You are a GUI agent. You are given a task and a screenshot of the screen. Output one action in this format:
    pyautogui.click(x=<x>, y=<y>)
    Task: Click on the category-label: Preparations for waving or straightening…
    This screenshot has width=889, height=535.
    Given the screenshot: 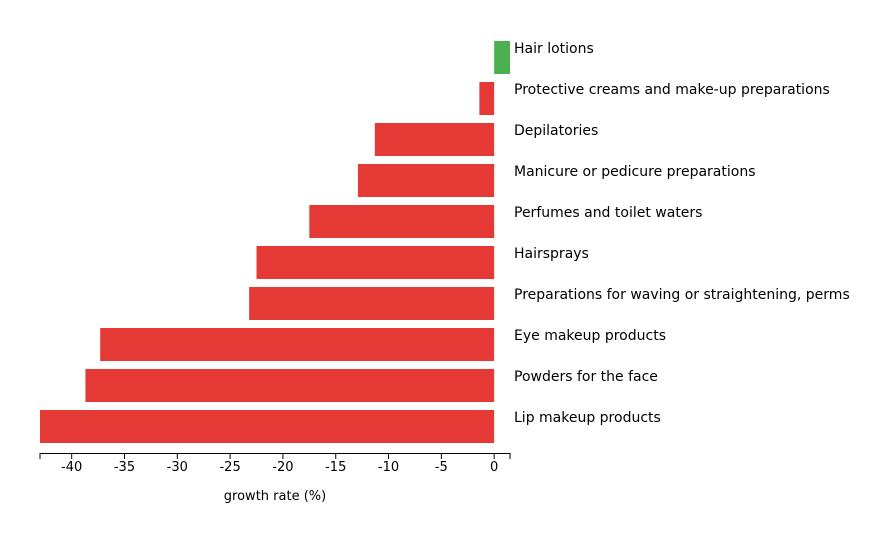 What is the action you would take?
    pyautogui.click(x=682, y=295)
    